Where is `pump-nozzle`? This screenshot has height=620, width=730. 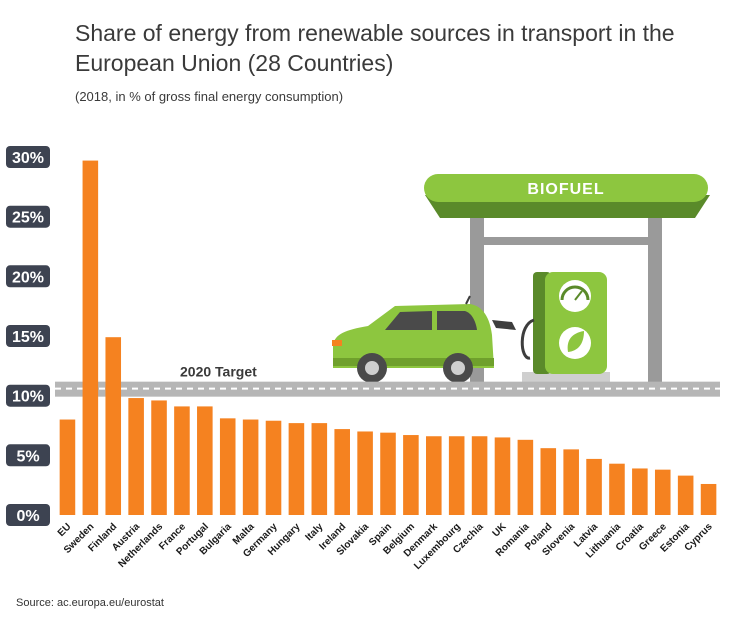 pump-nozzle is located at coordinates (504, 325).